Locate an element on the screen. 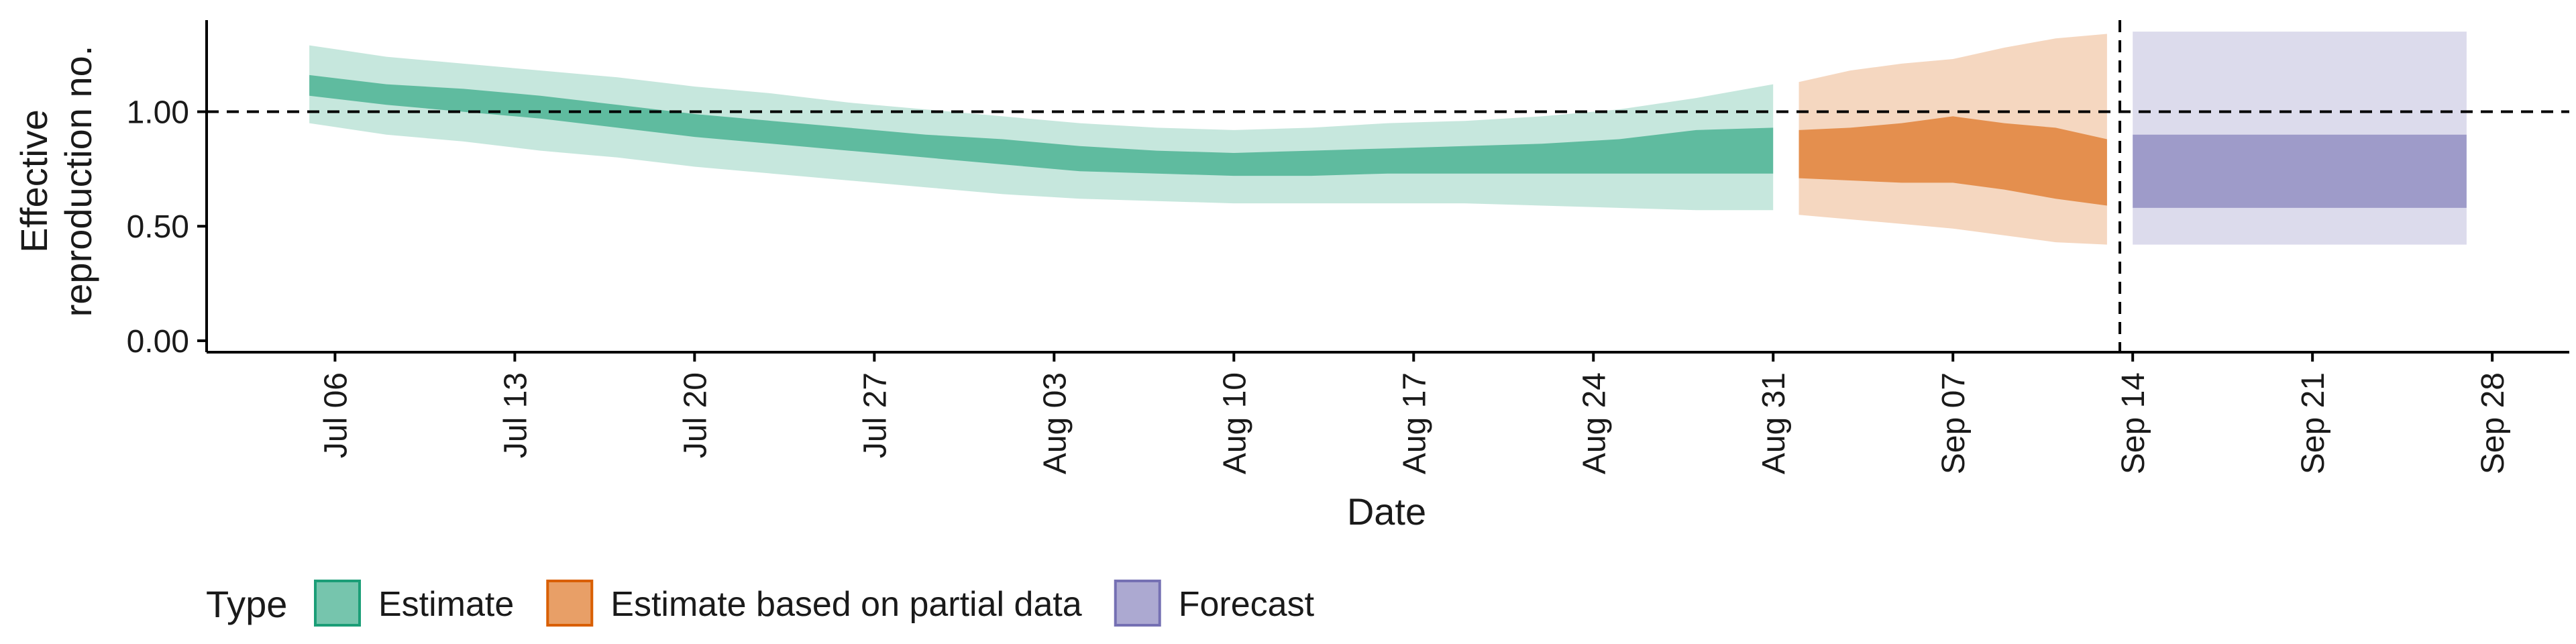 The height and width of the screenshot is (644, 2576). x-tick-label: Aug 17 is located at coordinates (1414, 423).